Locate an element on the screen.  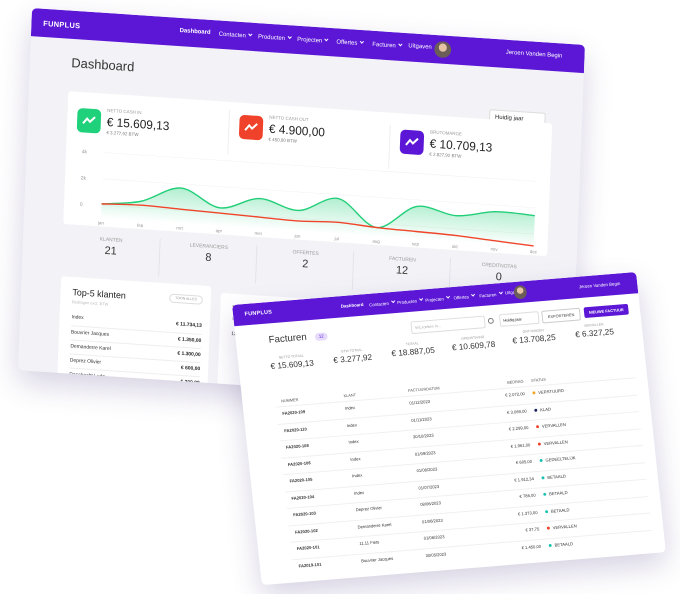
grid-line is located at coordinates (319, 193).